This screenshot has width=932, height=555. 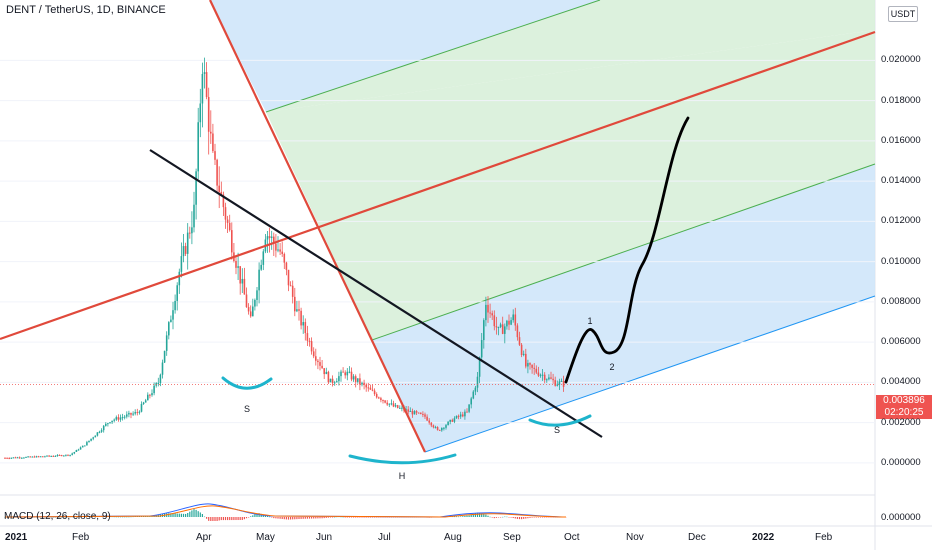 What do you see at coordinates (904, 407) in the screenshot?
I see `last-price-tag: 0.003896 02:20:25` at bounding box center [904, 407].